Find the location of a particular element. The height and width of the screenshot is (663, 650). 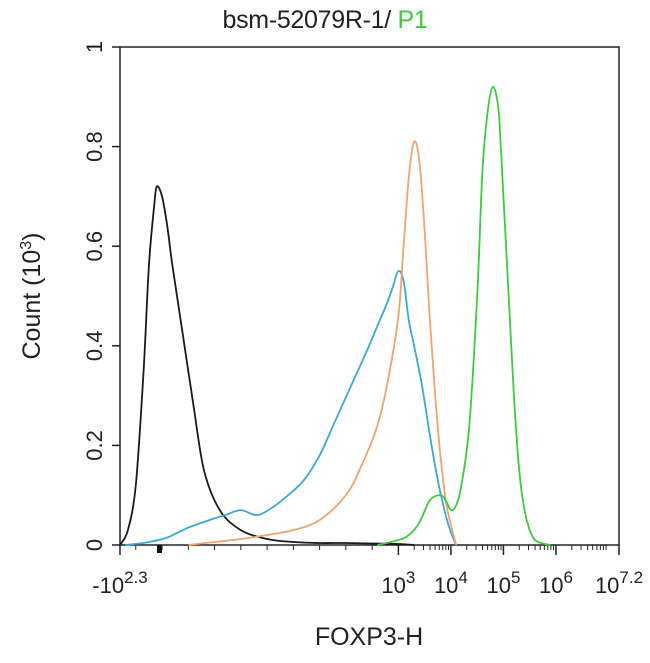

chart-title-main: bsm-52079R-1/ is located at coordinates (310, 20).